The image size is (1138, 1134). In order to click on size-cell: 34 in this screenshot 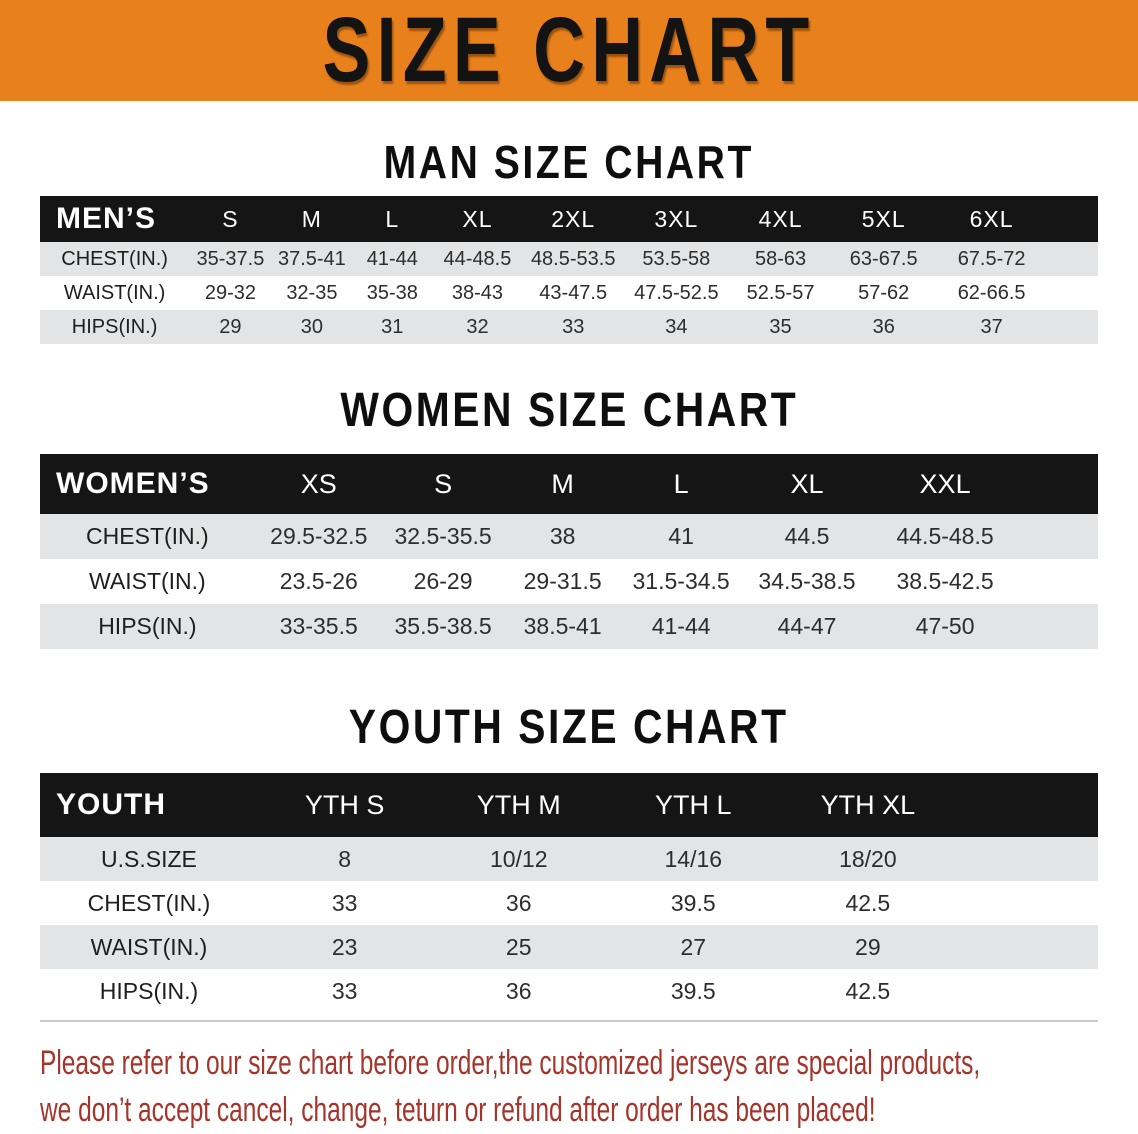, I will do `click(676, 326)`.